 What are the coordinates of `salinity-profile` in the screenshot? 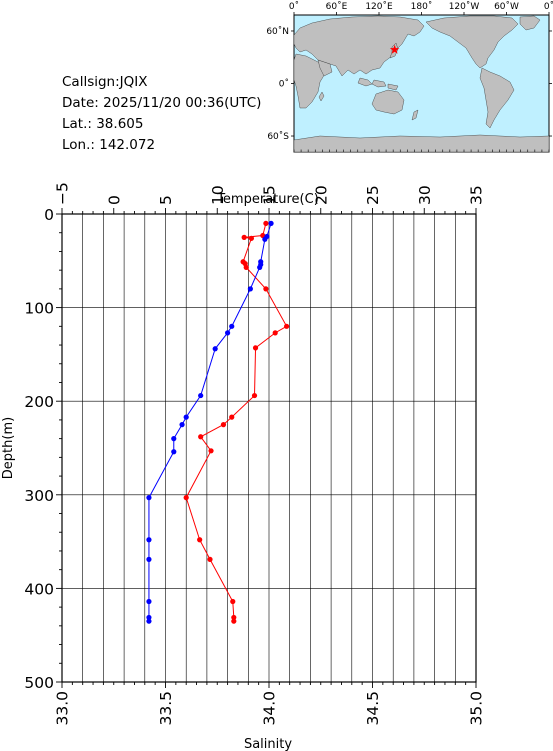 It's located at (210, 422).